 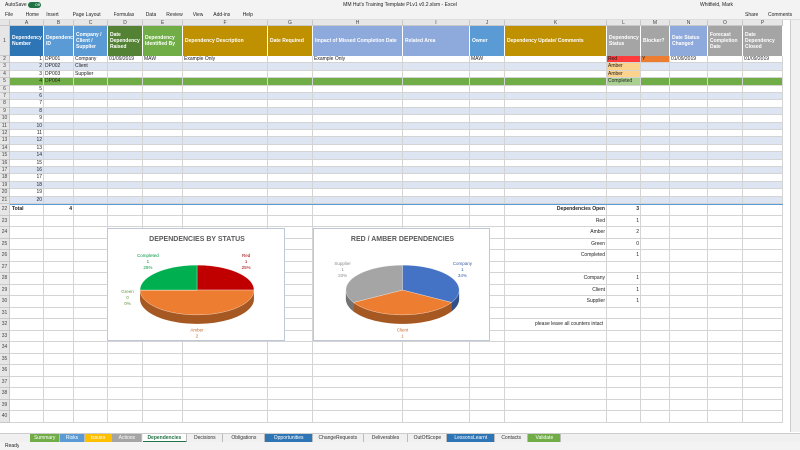 I want to click on column-header: Dependency Number, so click(x=27, y=41).